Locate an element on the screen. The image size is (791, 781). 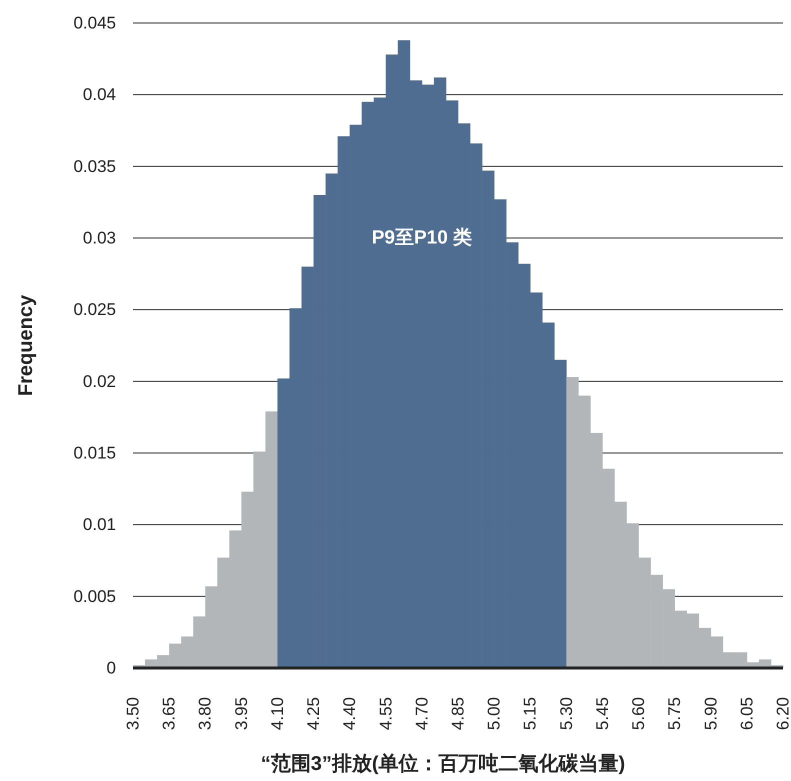
x-tick-label: 3.95 is located at coordinates (241, 713).